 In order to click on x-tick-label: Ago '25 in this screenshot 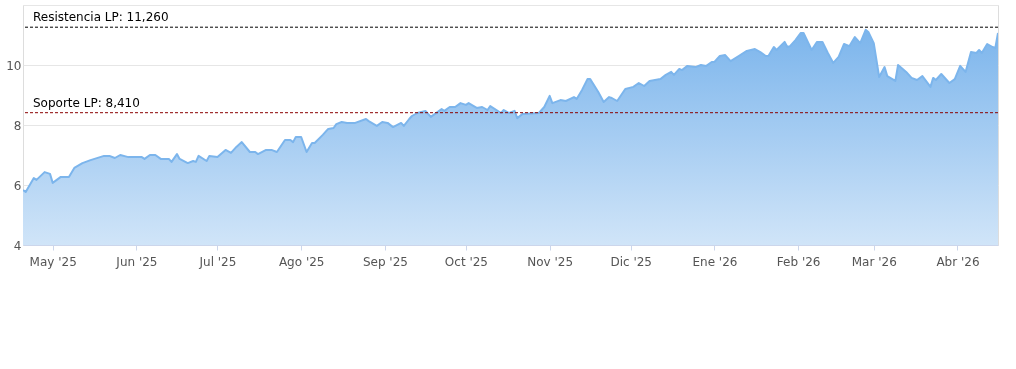, I will do `click(301, 261)`.